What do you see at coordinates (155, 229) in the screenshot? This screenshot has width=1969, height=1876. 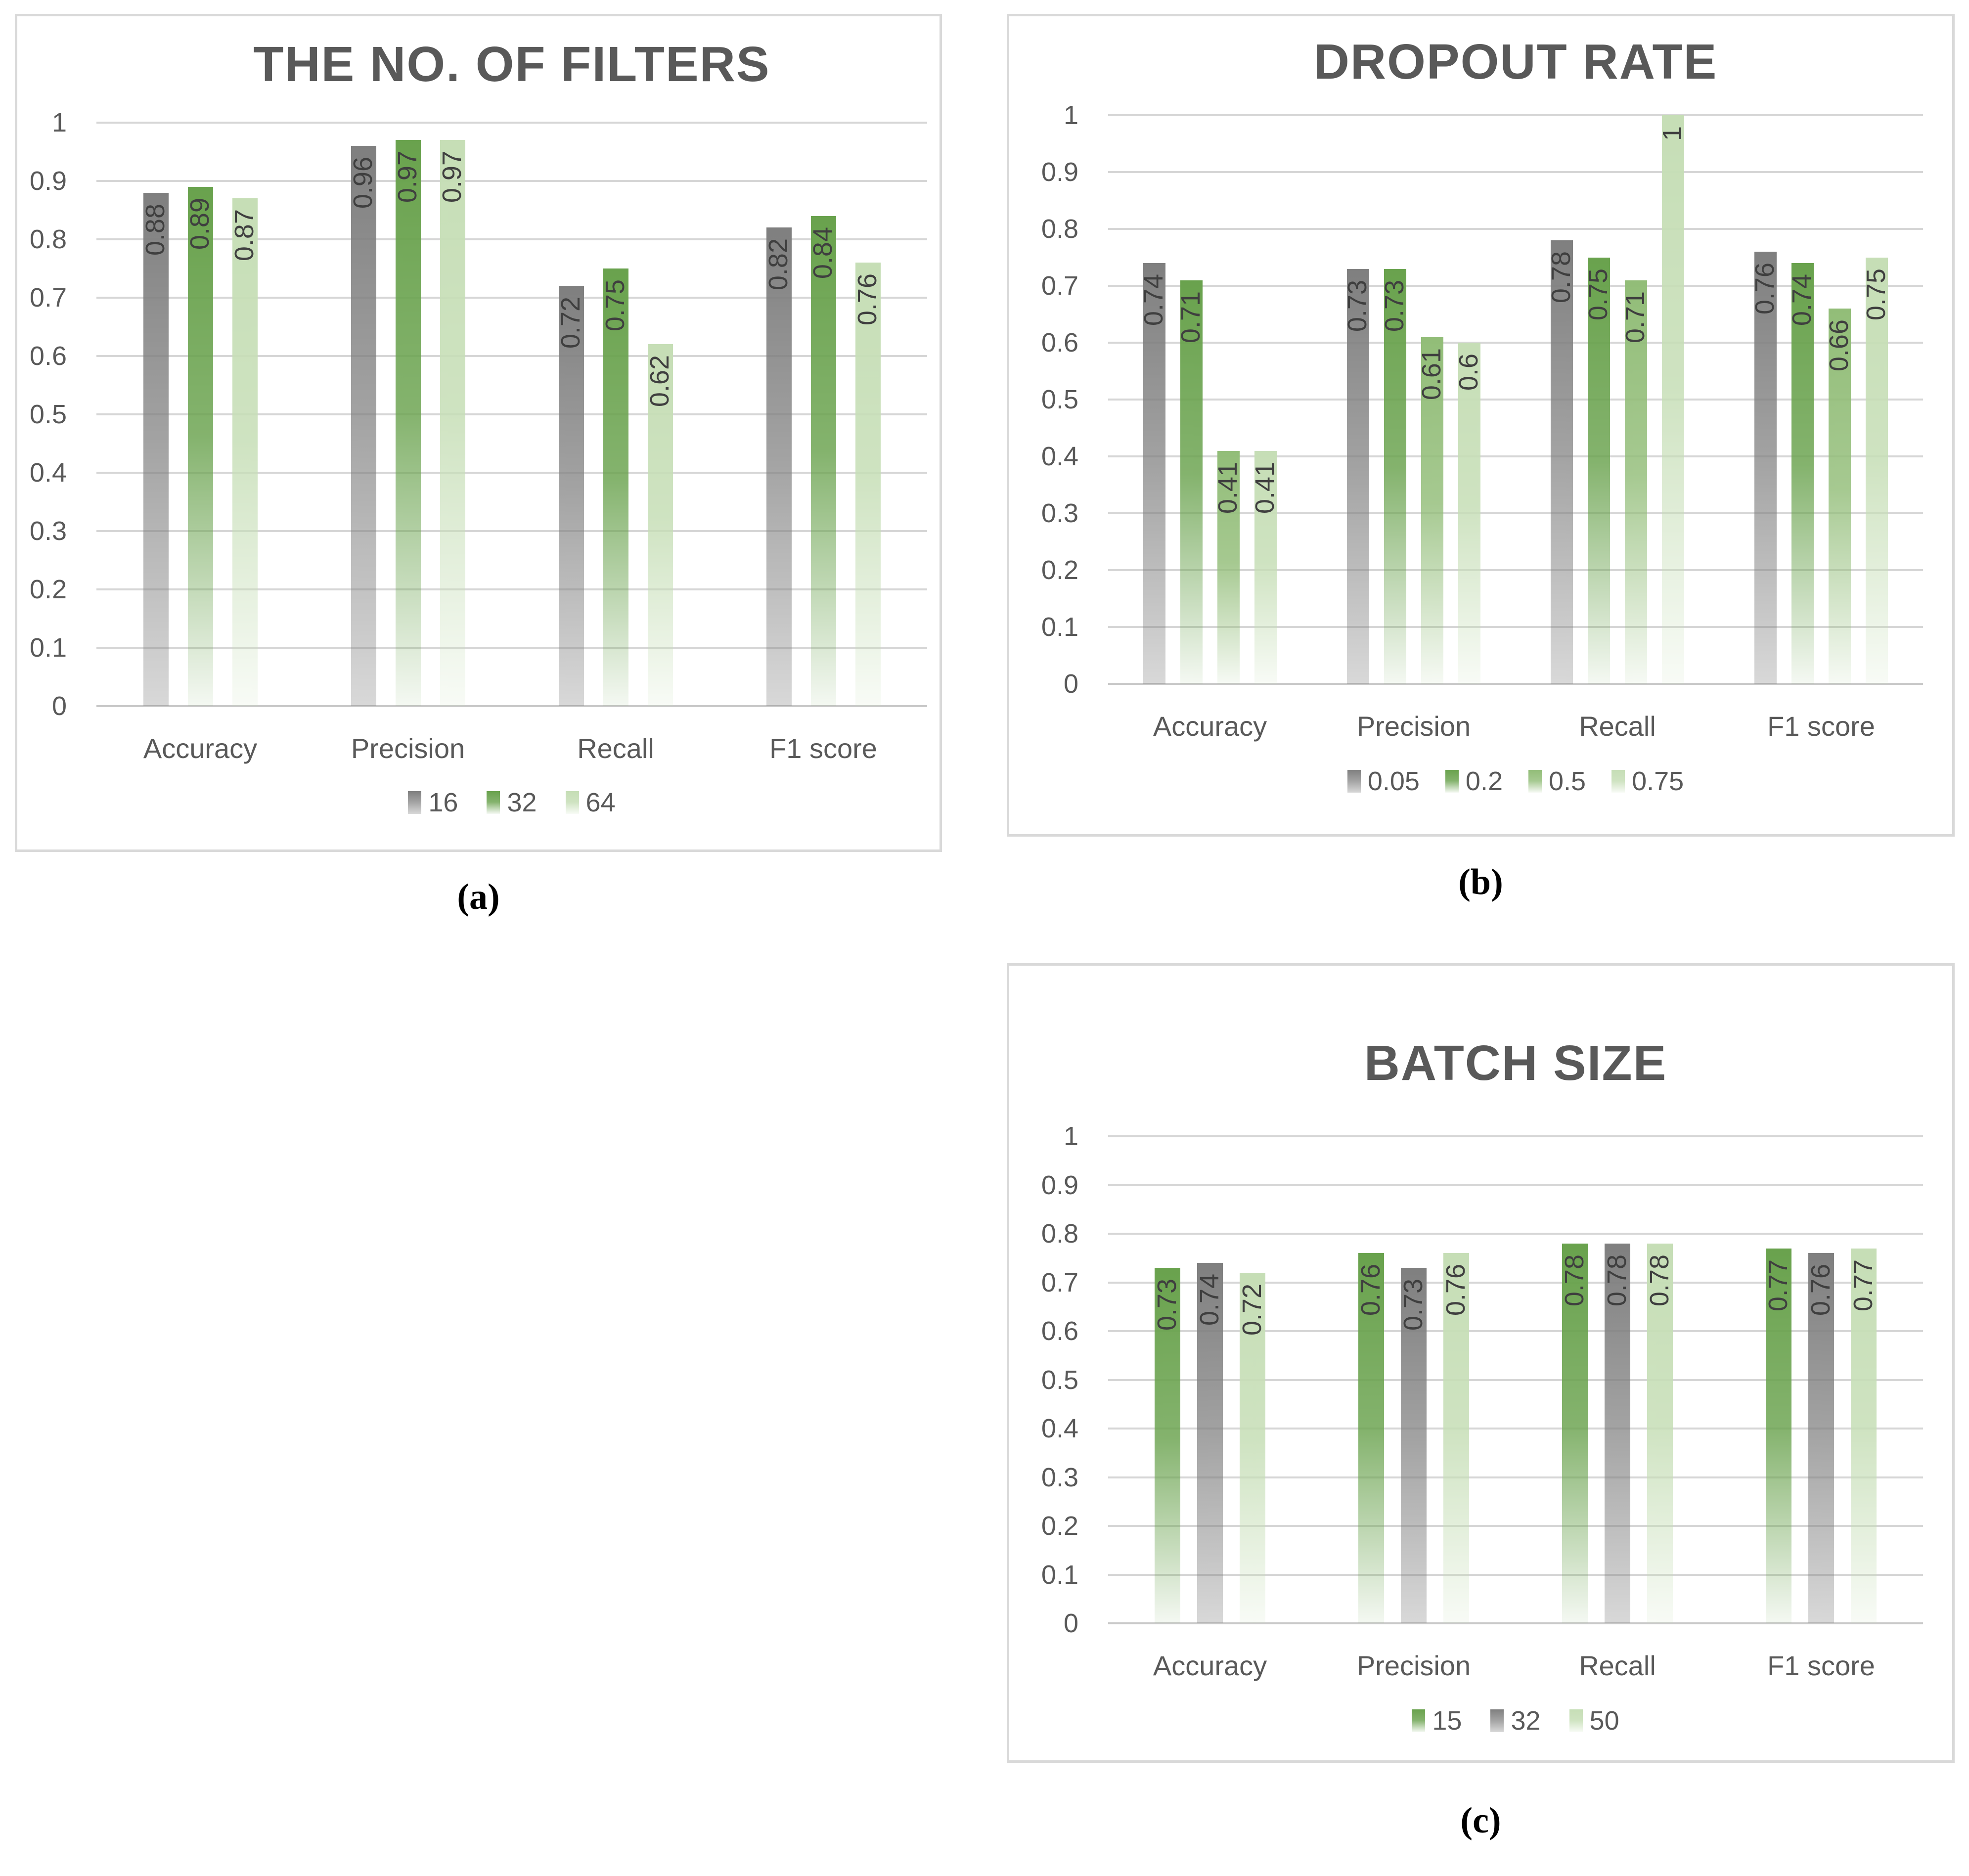 I see `bar-value-label: 0.88` at bounding box center [155, 229].